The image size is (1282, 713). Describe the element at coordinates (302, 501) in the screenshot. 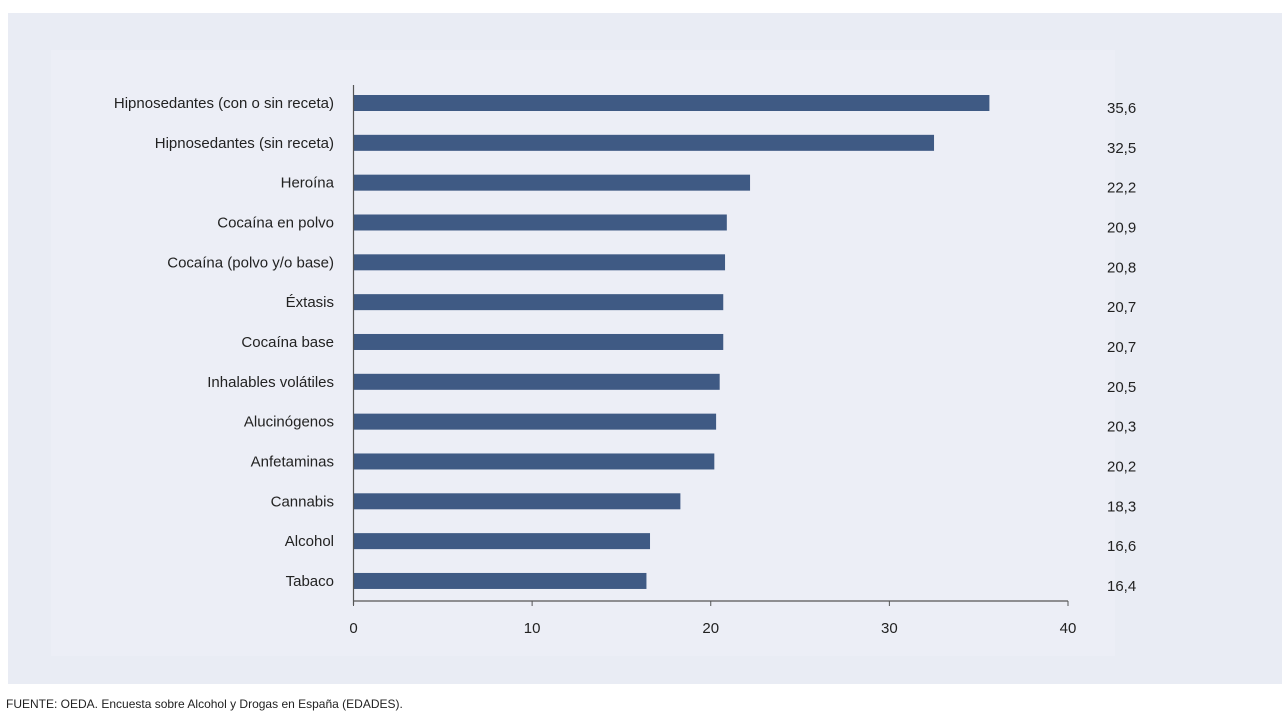

I see `category-label: Cannabis` at that location.